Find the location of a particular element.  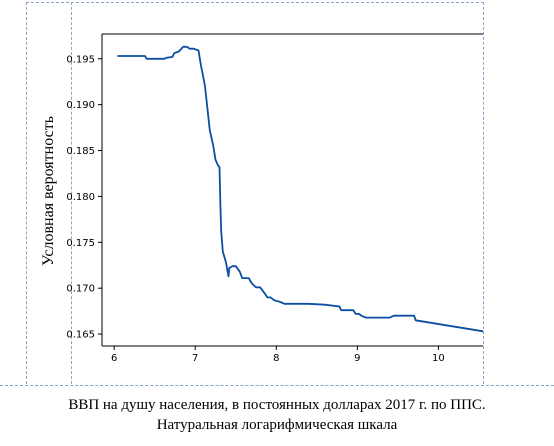

x-tick-label: 6 is located at coordinates (114, 358).